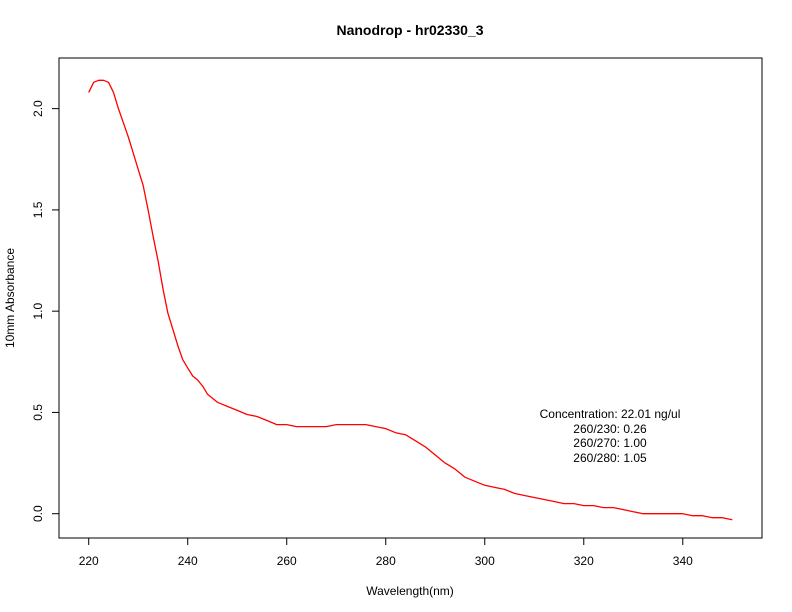 The width and height of the screenshot is (792, 612). What do you see at coordinates (683, 561) in the screenshot?
I see `x-tick-label: 340` at bounding box center [683, 561].